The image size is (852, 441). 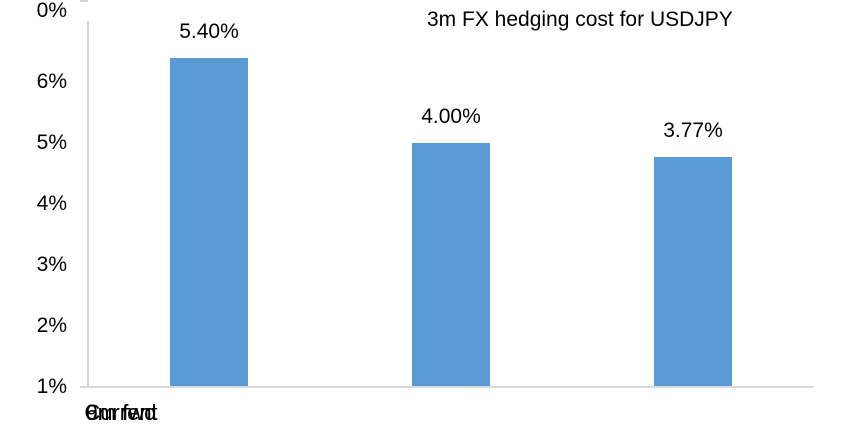 I want to click on y-axis-line, so click(x=88, y=204).